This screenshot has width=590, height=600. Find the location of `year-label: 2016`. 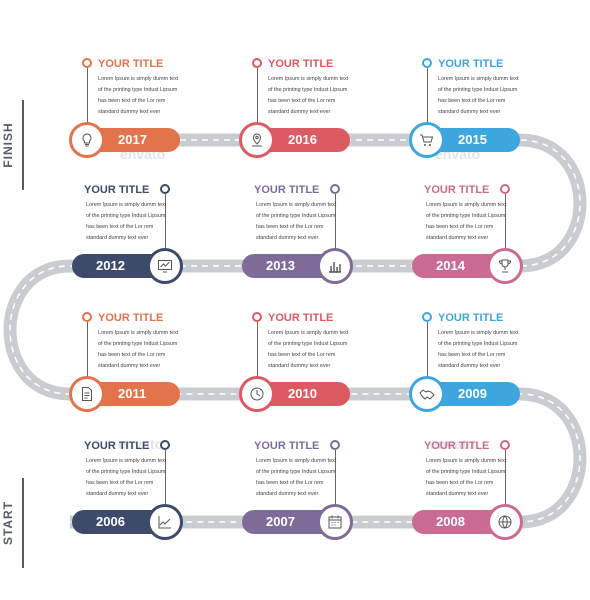

year-label: 2016 is located at coordinates (302, 139).